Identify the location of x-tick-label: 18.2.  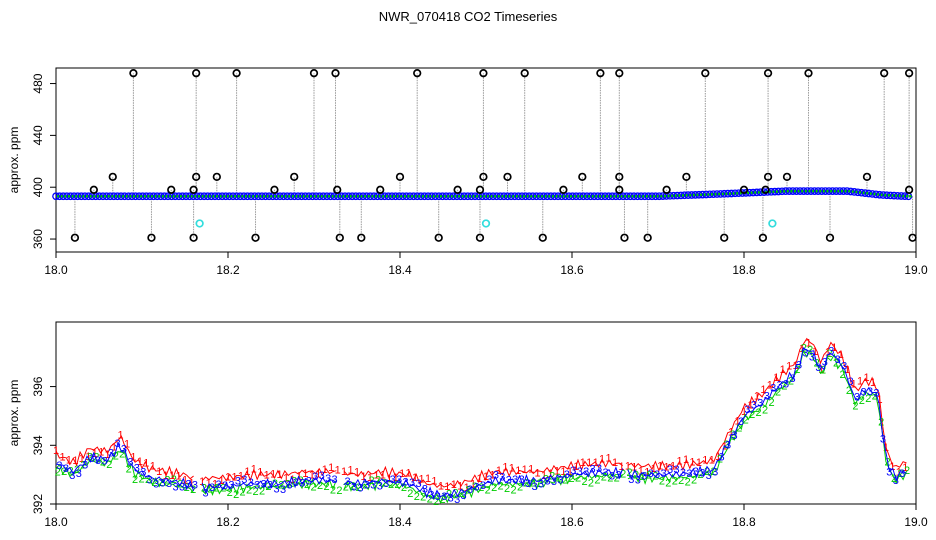
(228, 522).